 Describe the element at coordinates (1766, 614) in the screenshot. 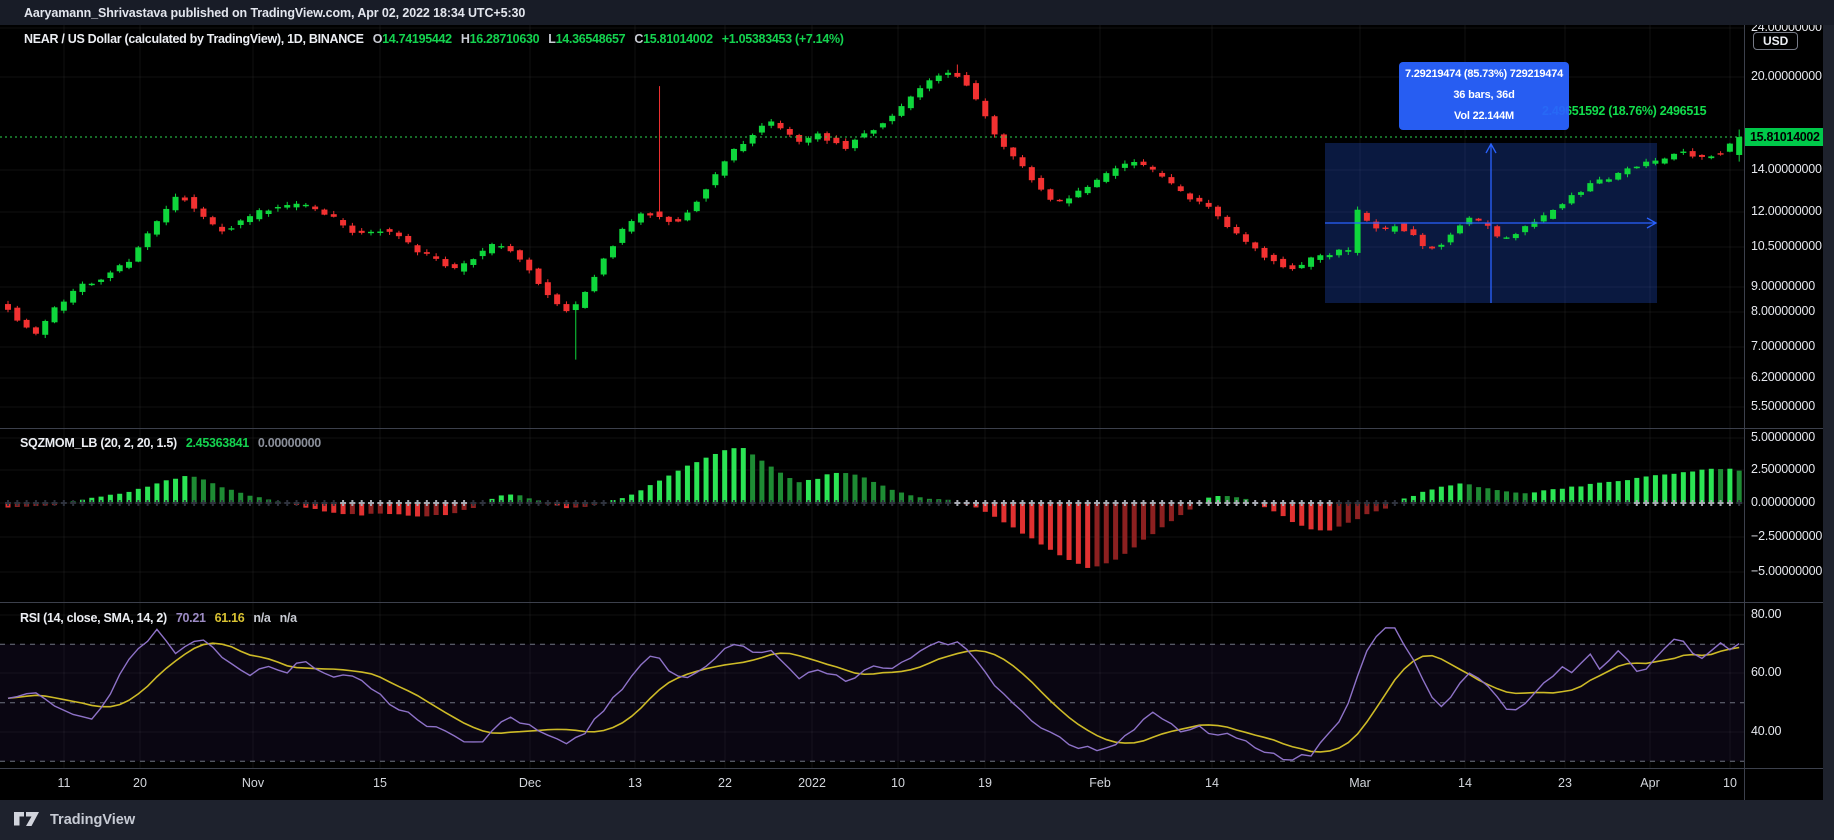

I see `price-tick-label: 80.00` at that location.